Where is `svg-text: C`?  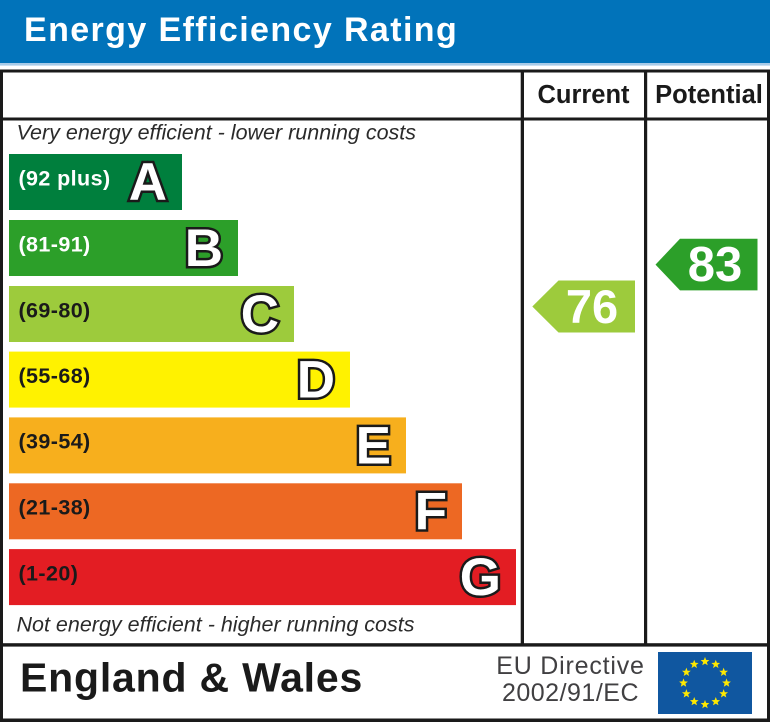 svg-text: C is located at coordinates (260, 314).